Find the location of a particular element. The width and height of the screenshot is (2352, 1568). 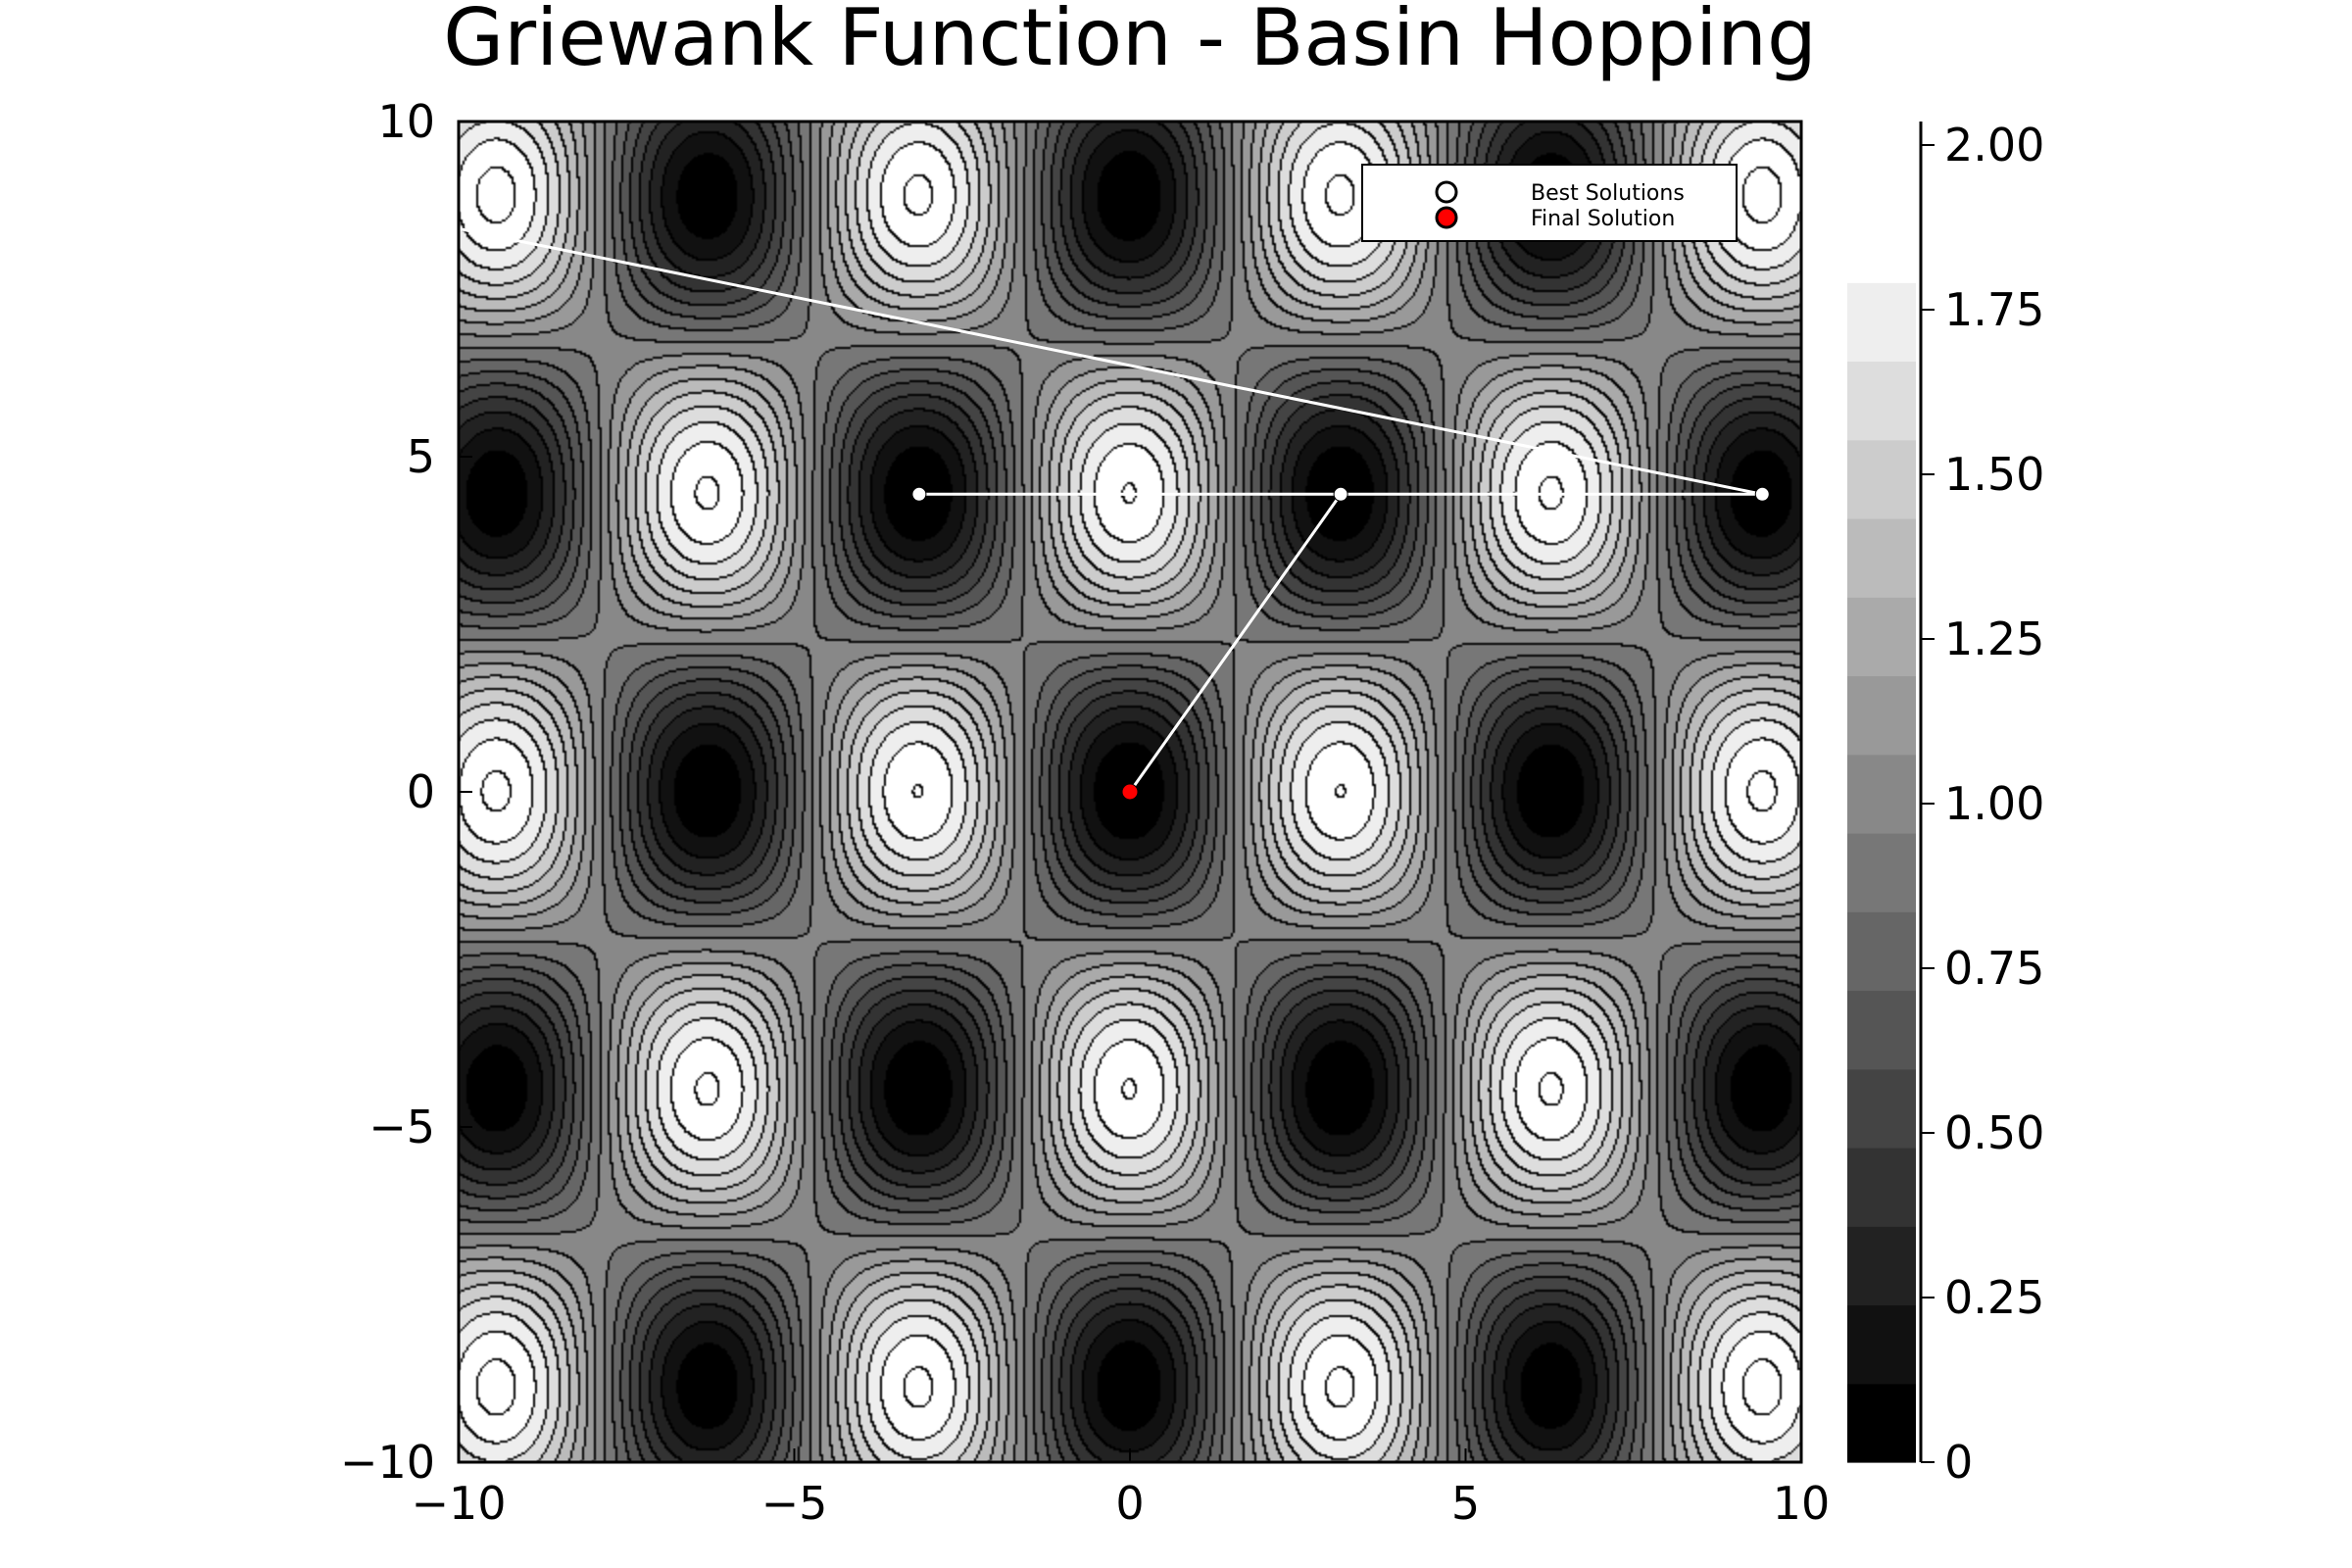

chart-title: Griewank Function - Basin Hopping is located at coordinates (1130, 41).